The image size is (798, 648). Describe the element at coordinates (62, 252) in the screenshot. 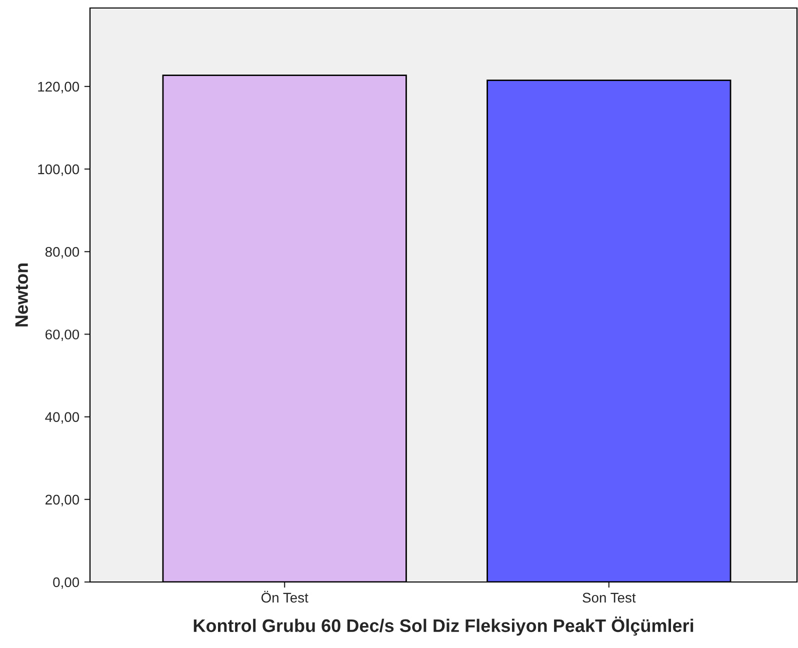

I see `y-tick-label: 80,00` at that location.